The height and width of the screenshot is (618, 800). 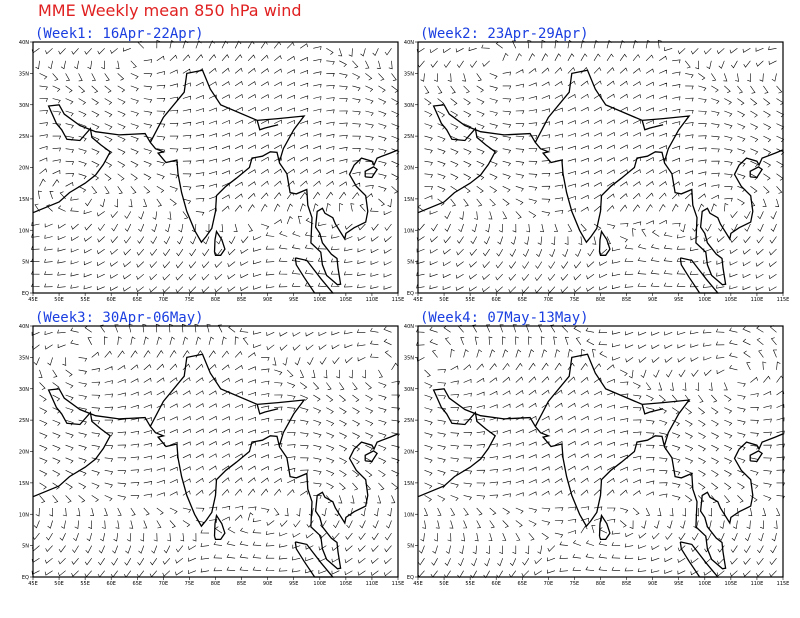 I want to click on panel-title: (Week3: 30Apr-06May), so click(x=119, y=318).